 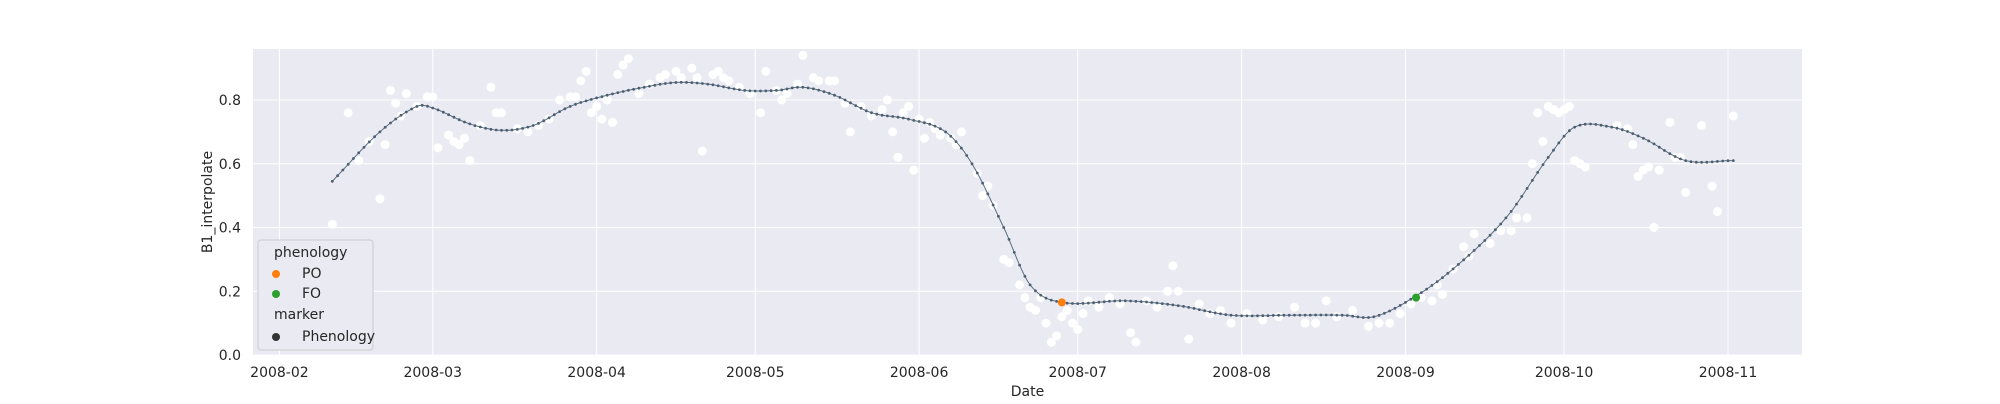 What do you see at coordinates (432, 373) in the screenshot?
I see `x-tick-label: 2008-03` at bounding box center [432, 373].